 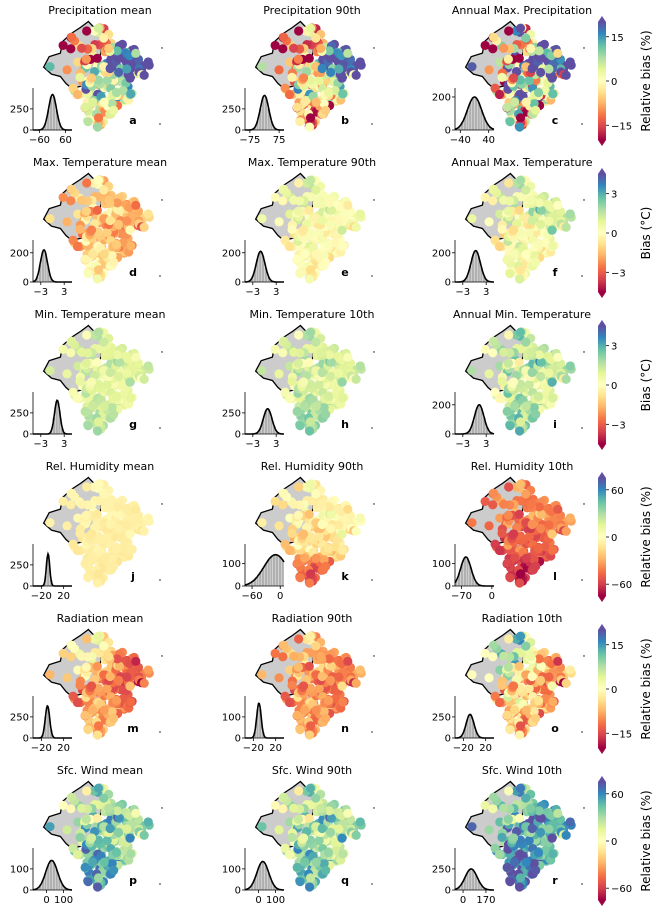 I want to click on panel-letter: h, so click(x=345, y=424).